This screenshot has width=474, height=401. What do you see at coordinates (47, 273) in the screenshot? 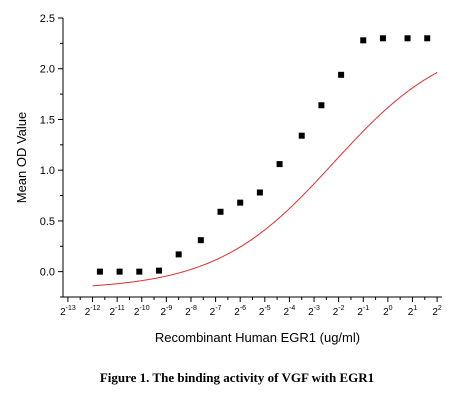
I see `y-tick-label: 0.0` at bounding box center [47, 273].